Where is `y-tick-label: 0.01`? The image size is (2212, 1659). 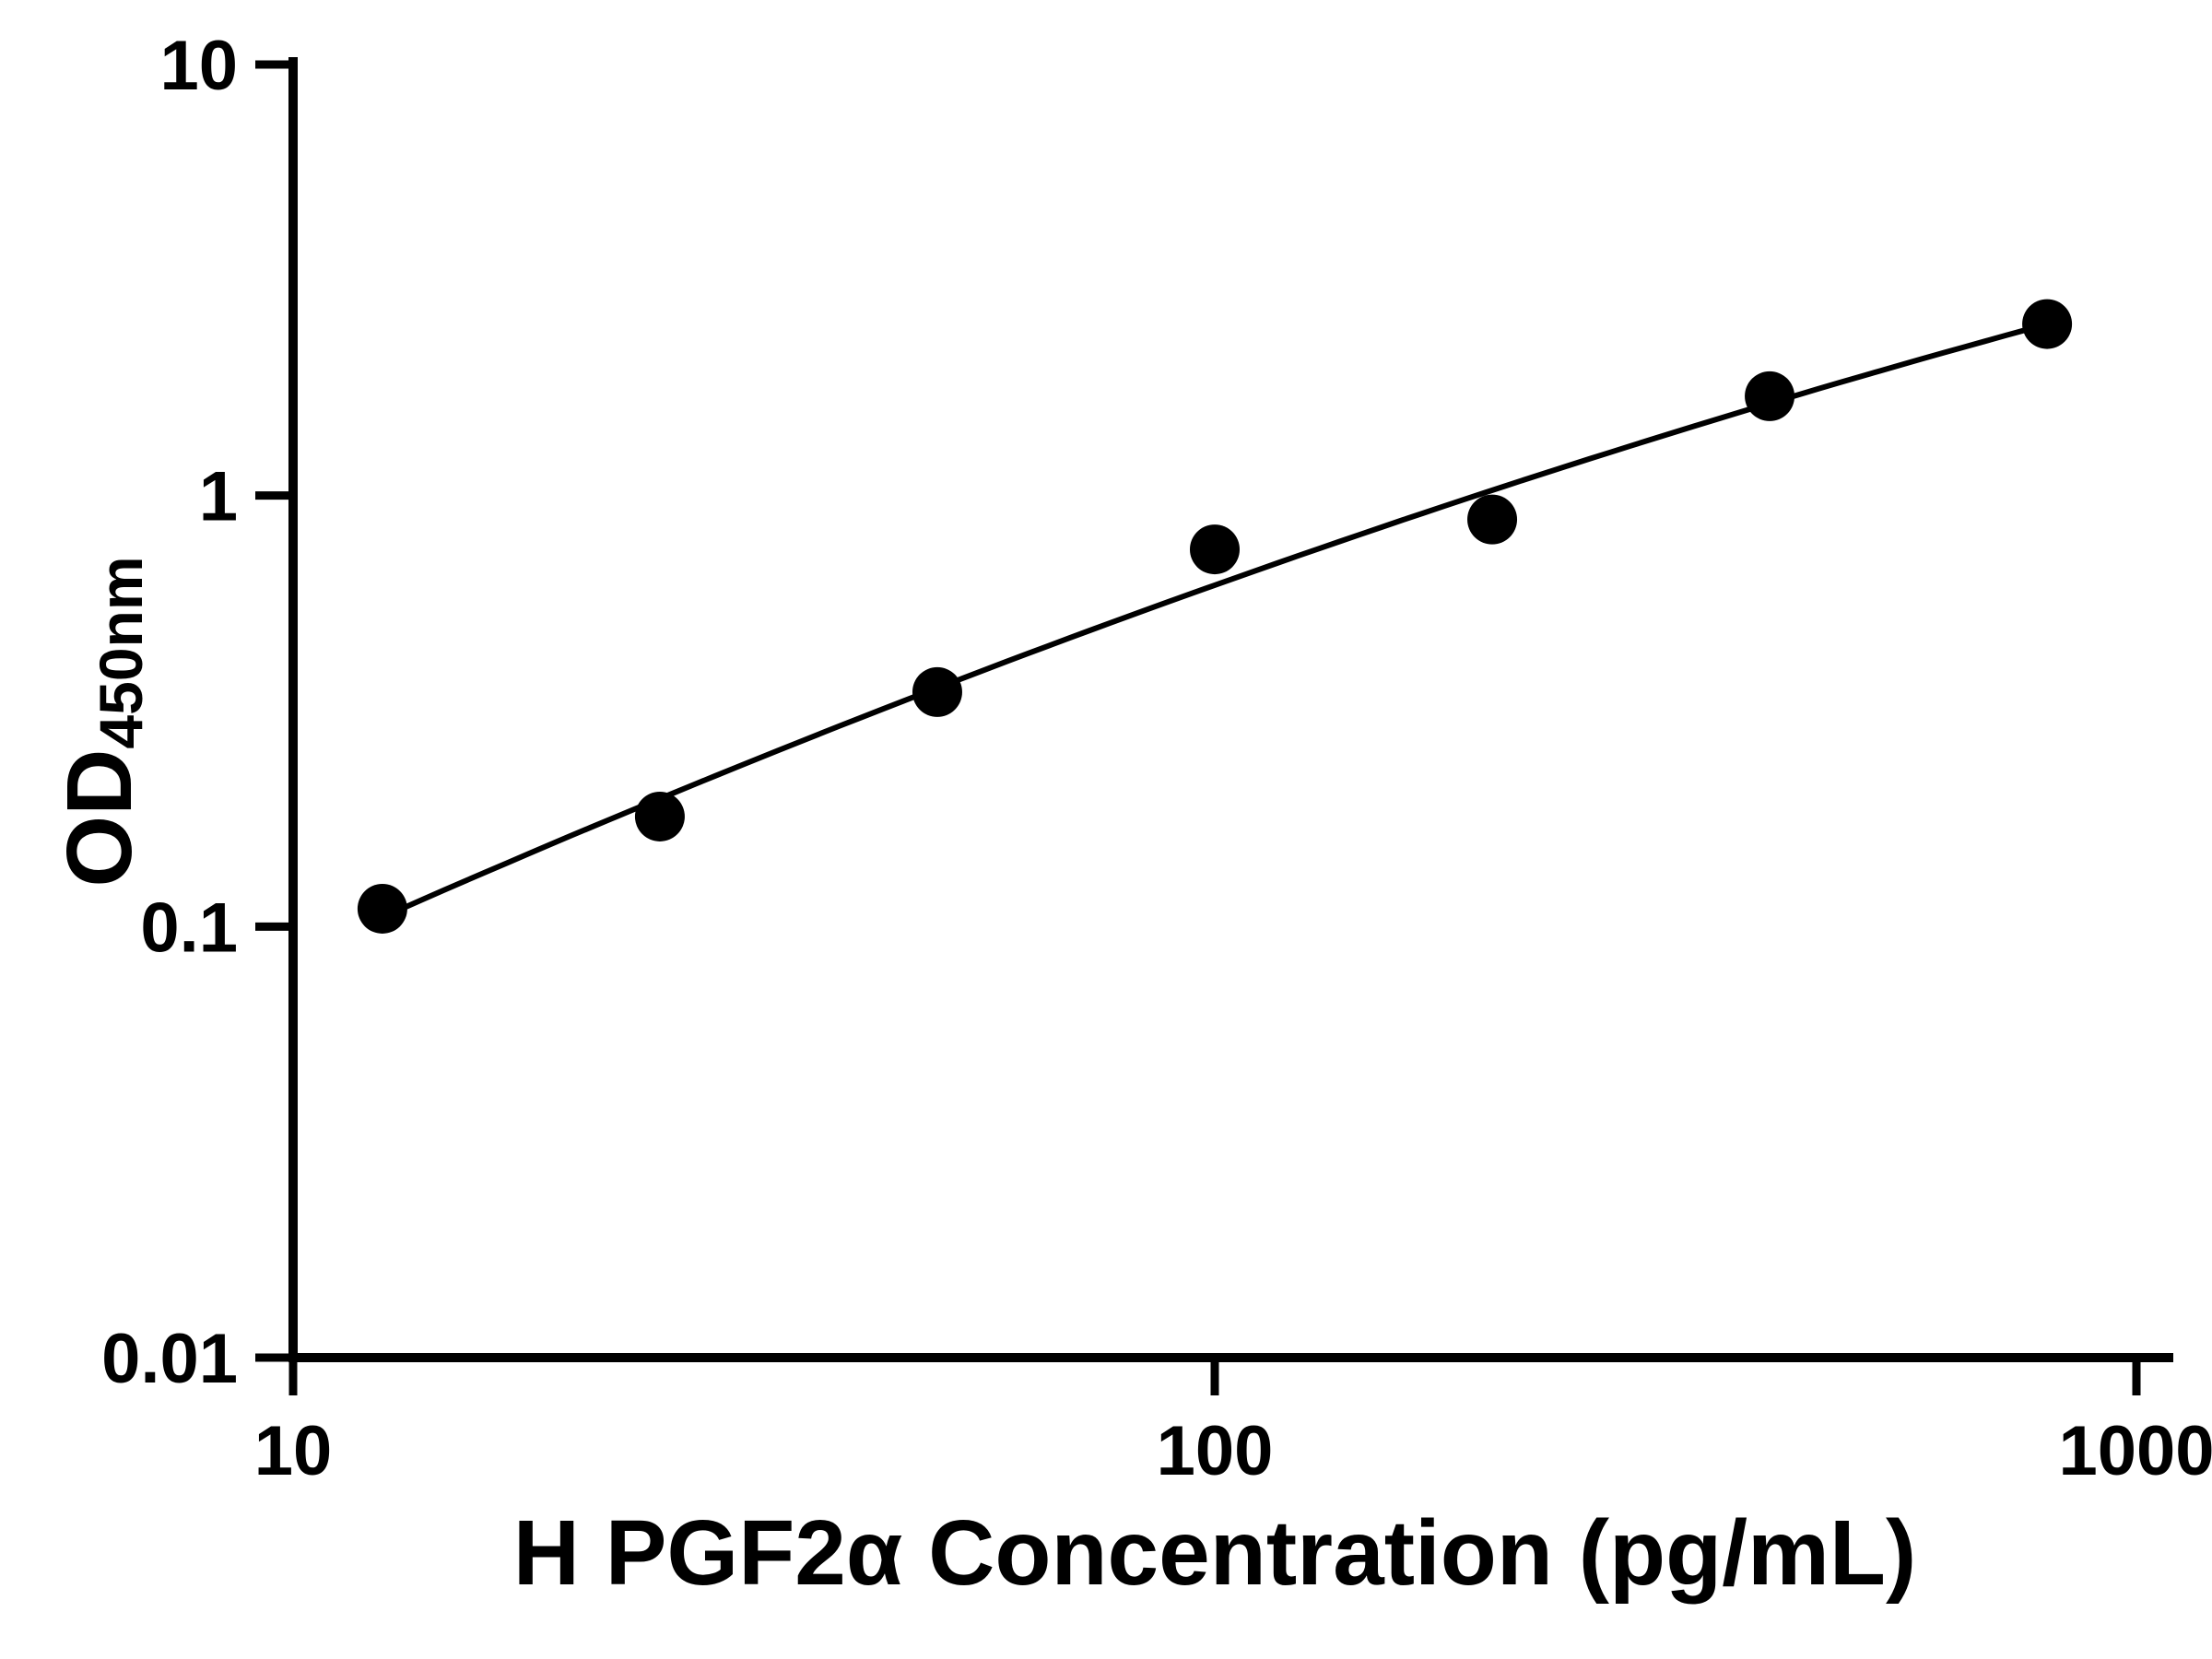 y-tick-label: 0.01 is located at coordinates (169, 1359).